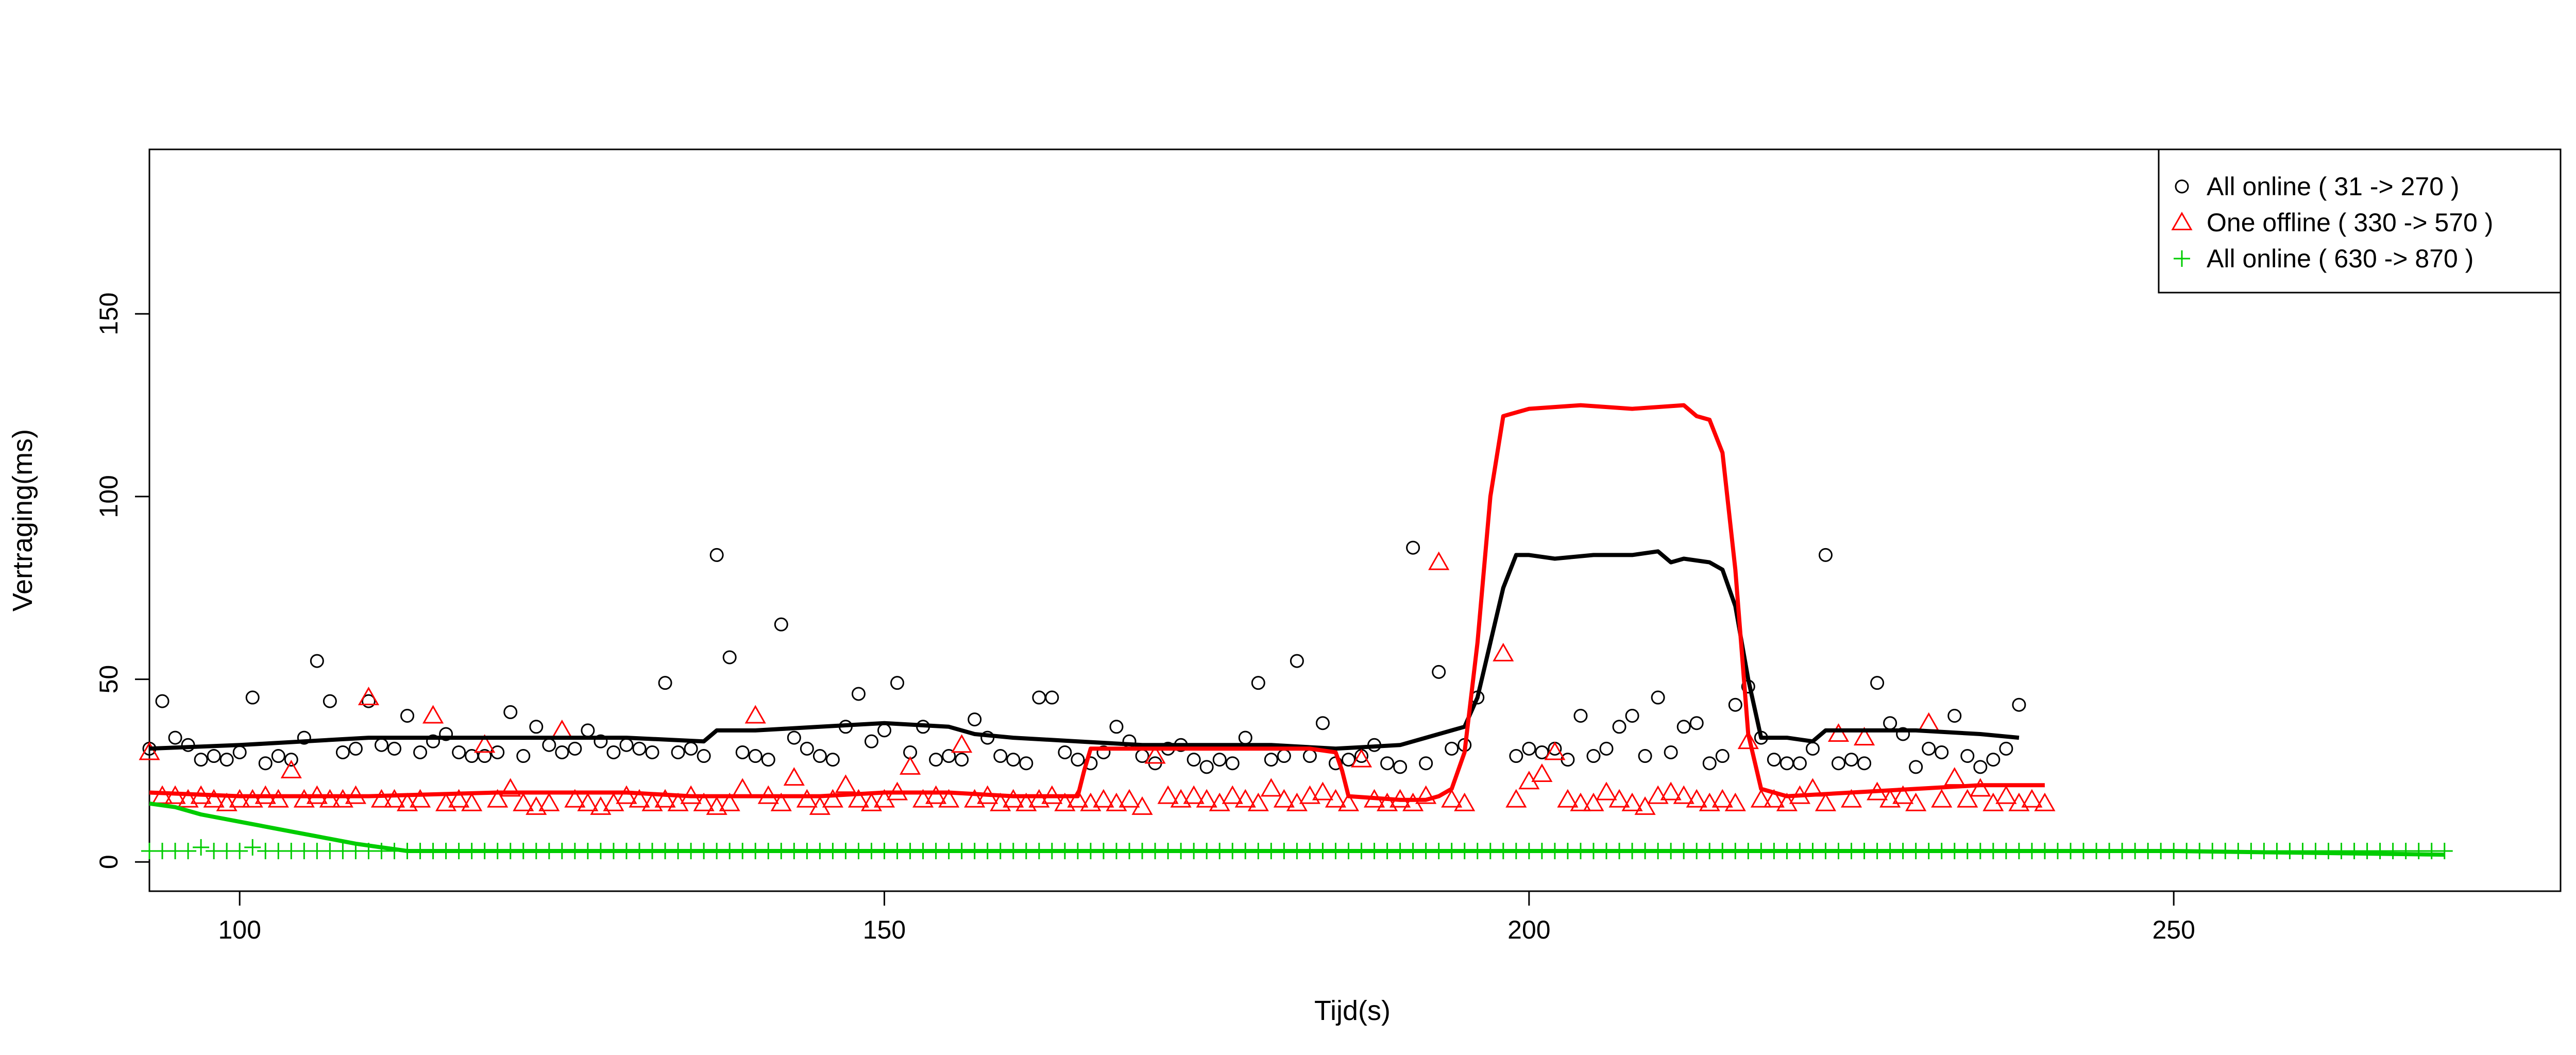 This screenshot has height=1055, width=2576. I want to click on x-tick-label: 250, so click(2173, 929).